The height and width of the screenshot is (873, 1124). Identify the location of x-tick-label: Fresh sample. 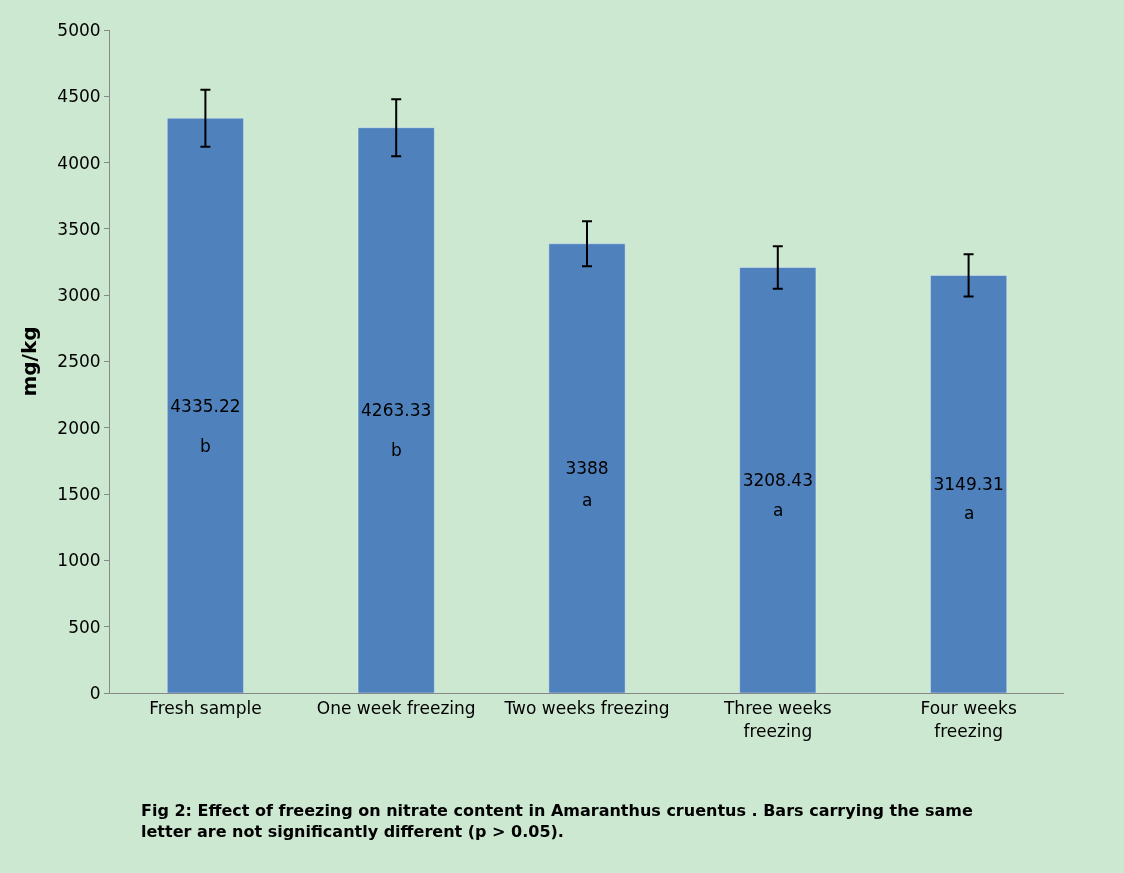
(205, 708).